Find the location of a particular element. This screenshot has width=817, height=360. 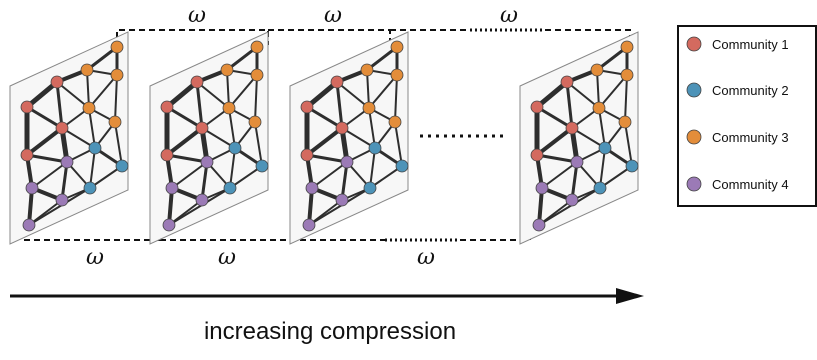

legend-label-community-4: Community 4 is located at coordinates (750, 184).